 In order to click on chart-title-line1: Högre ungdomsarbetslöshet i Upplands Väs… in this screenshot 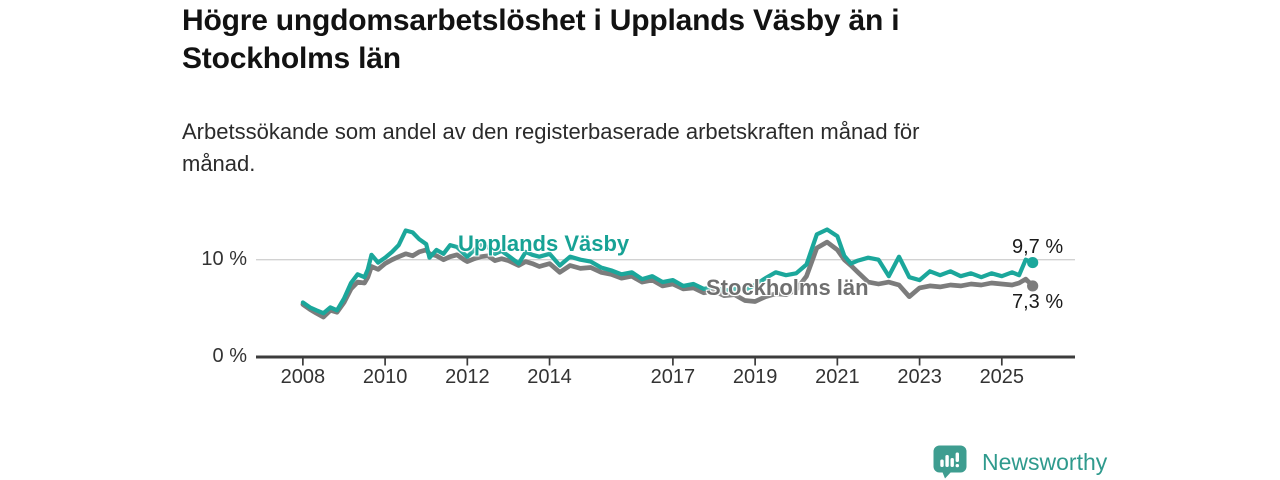, I will do `click(541, 20)`.